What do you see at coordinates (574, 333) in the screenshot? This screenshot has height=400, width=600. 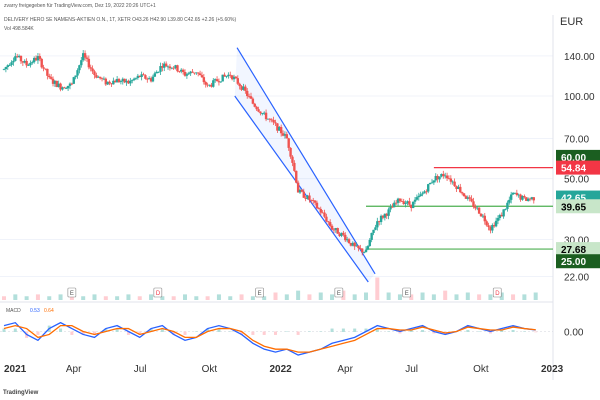 I see `macd-y-label: 0.00` at bounding box center [574, 333].